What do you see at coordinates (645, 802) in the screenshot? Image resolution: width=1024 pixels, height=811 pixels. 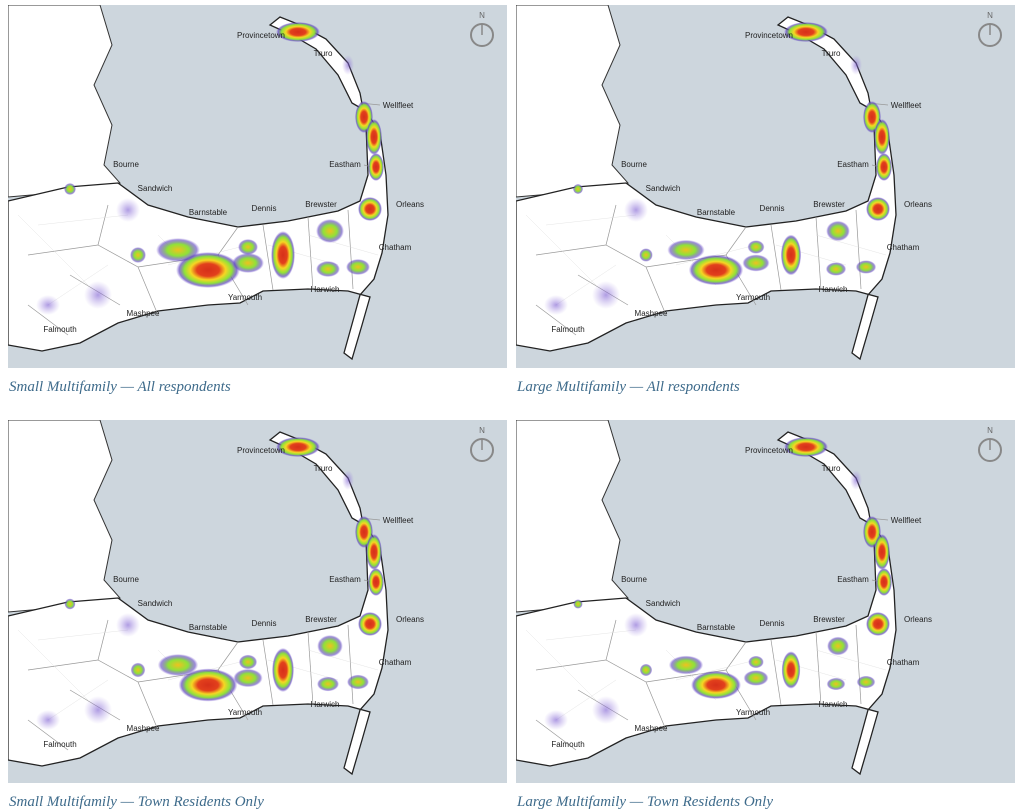 I see `map-caption: Large Multifamily — Town Residents Only` at bounding box center [645, 802].